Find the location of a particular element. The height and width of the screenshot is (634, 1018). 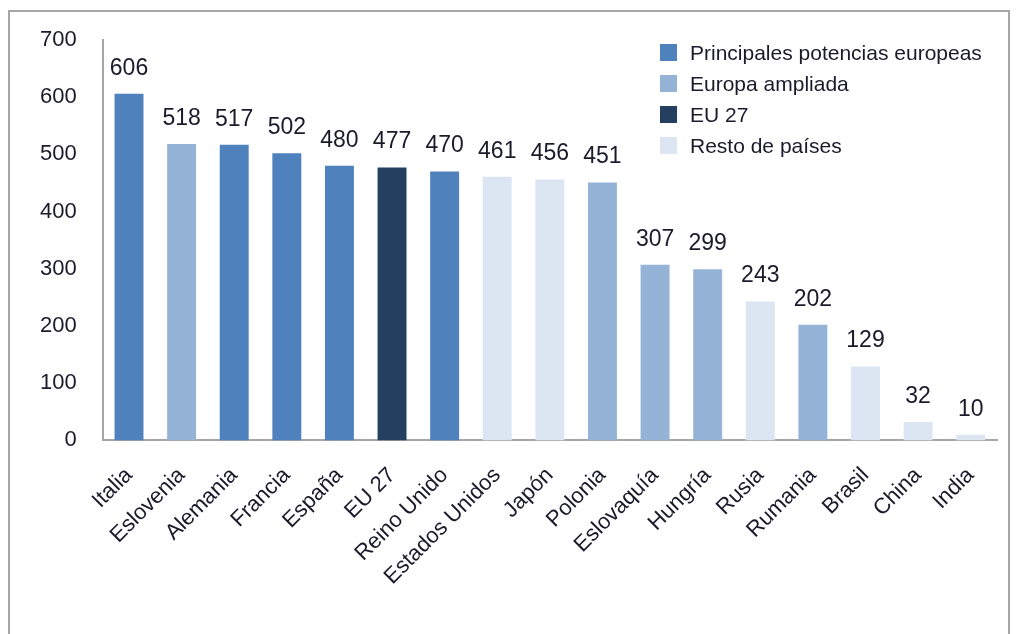

y-tick-label: 500 is located at coordinates (58, 153).